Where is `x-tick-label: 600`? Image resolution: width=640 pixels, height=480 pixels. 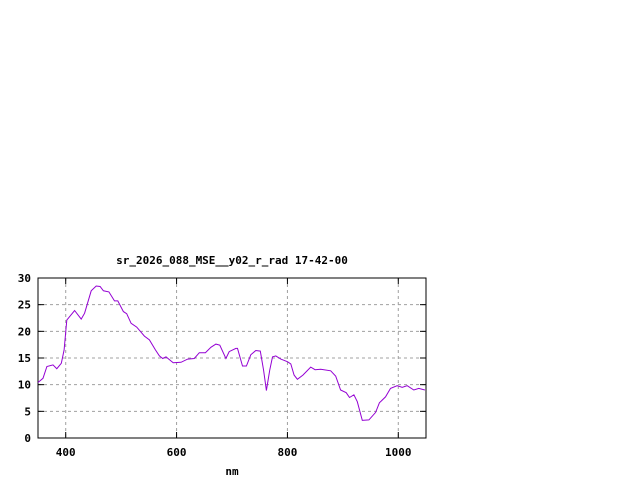
x-tick-label: 600 is located at coordinates (177, 452).